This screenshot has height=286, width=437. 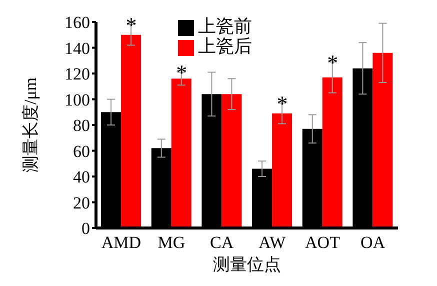 What do you see at coordinates (272, 242) in the screenshot?
I see `x-tick-label: AW` at bounding box center [272, 242].